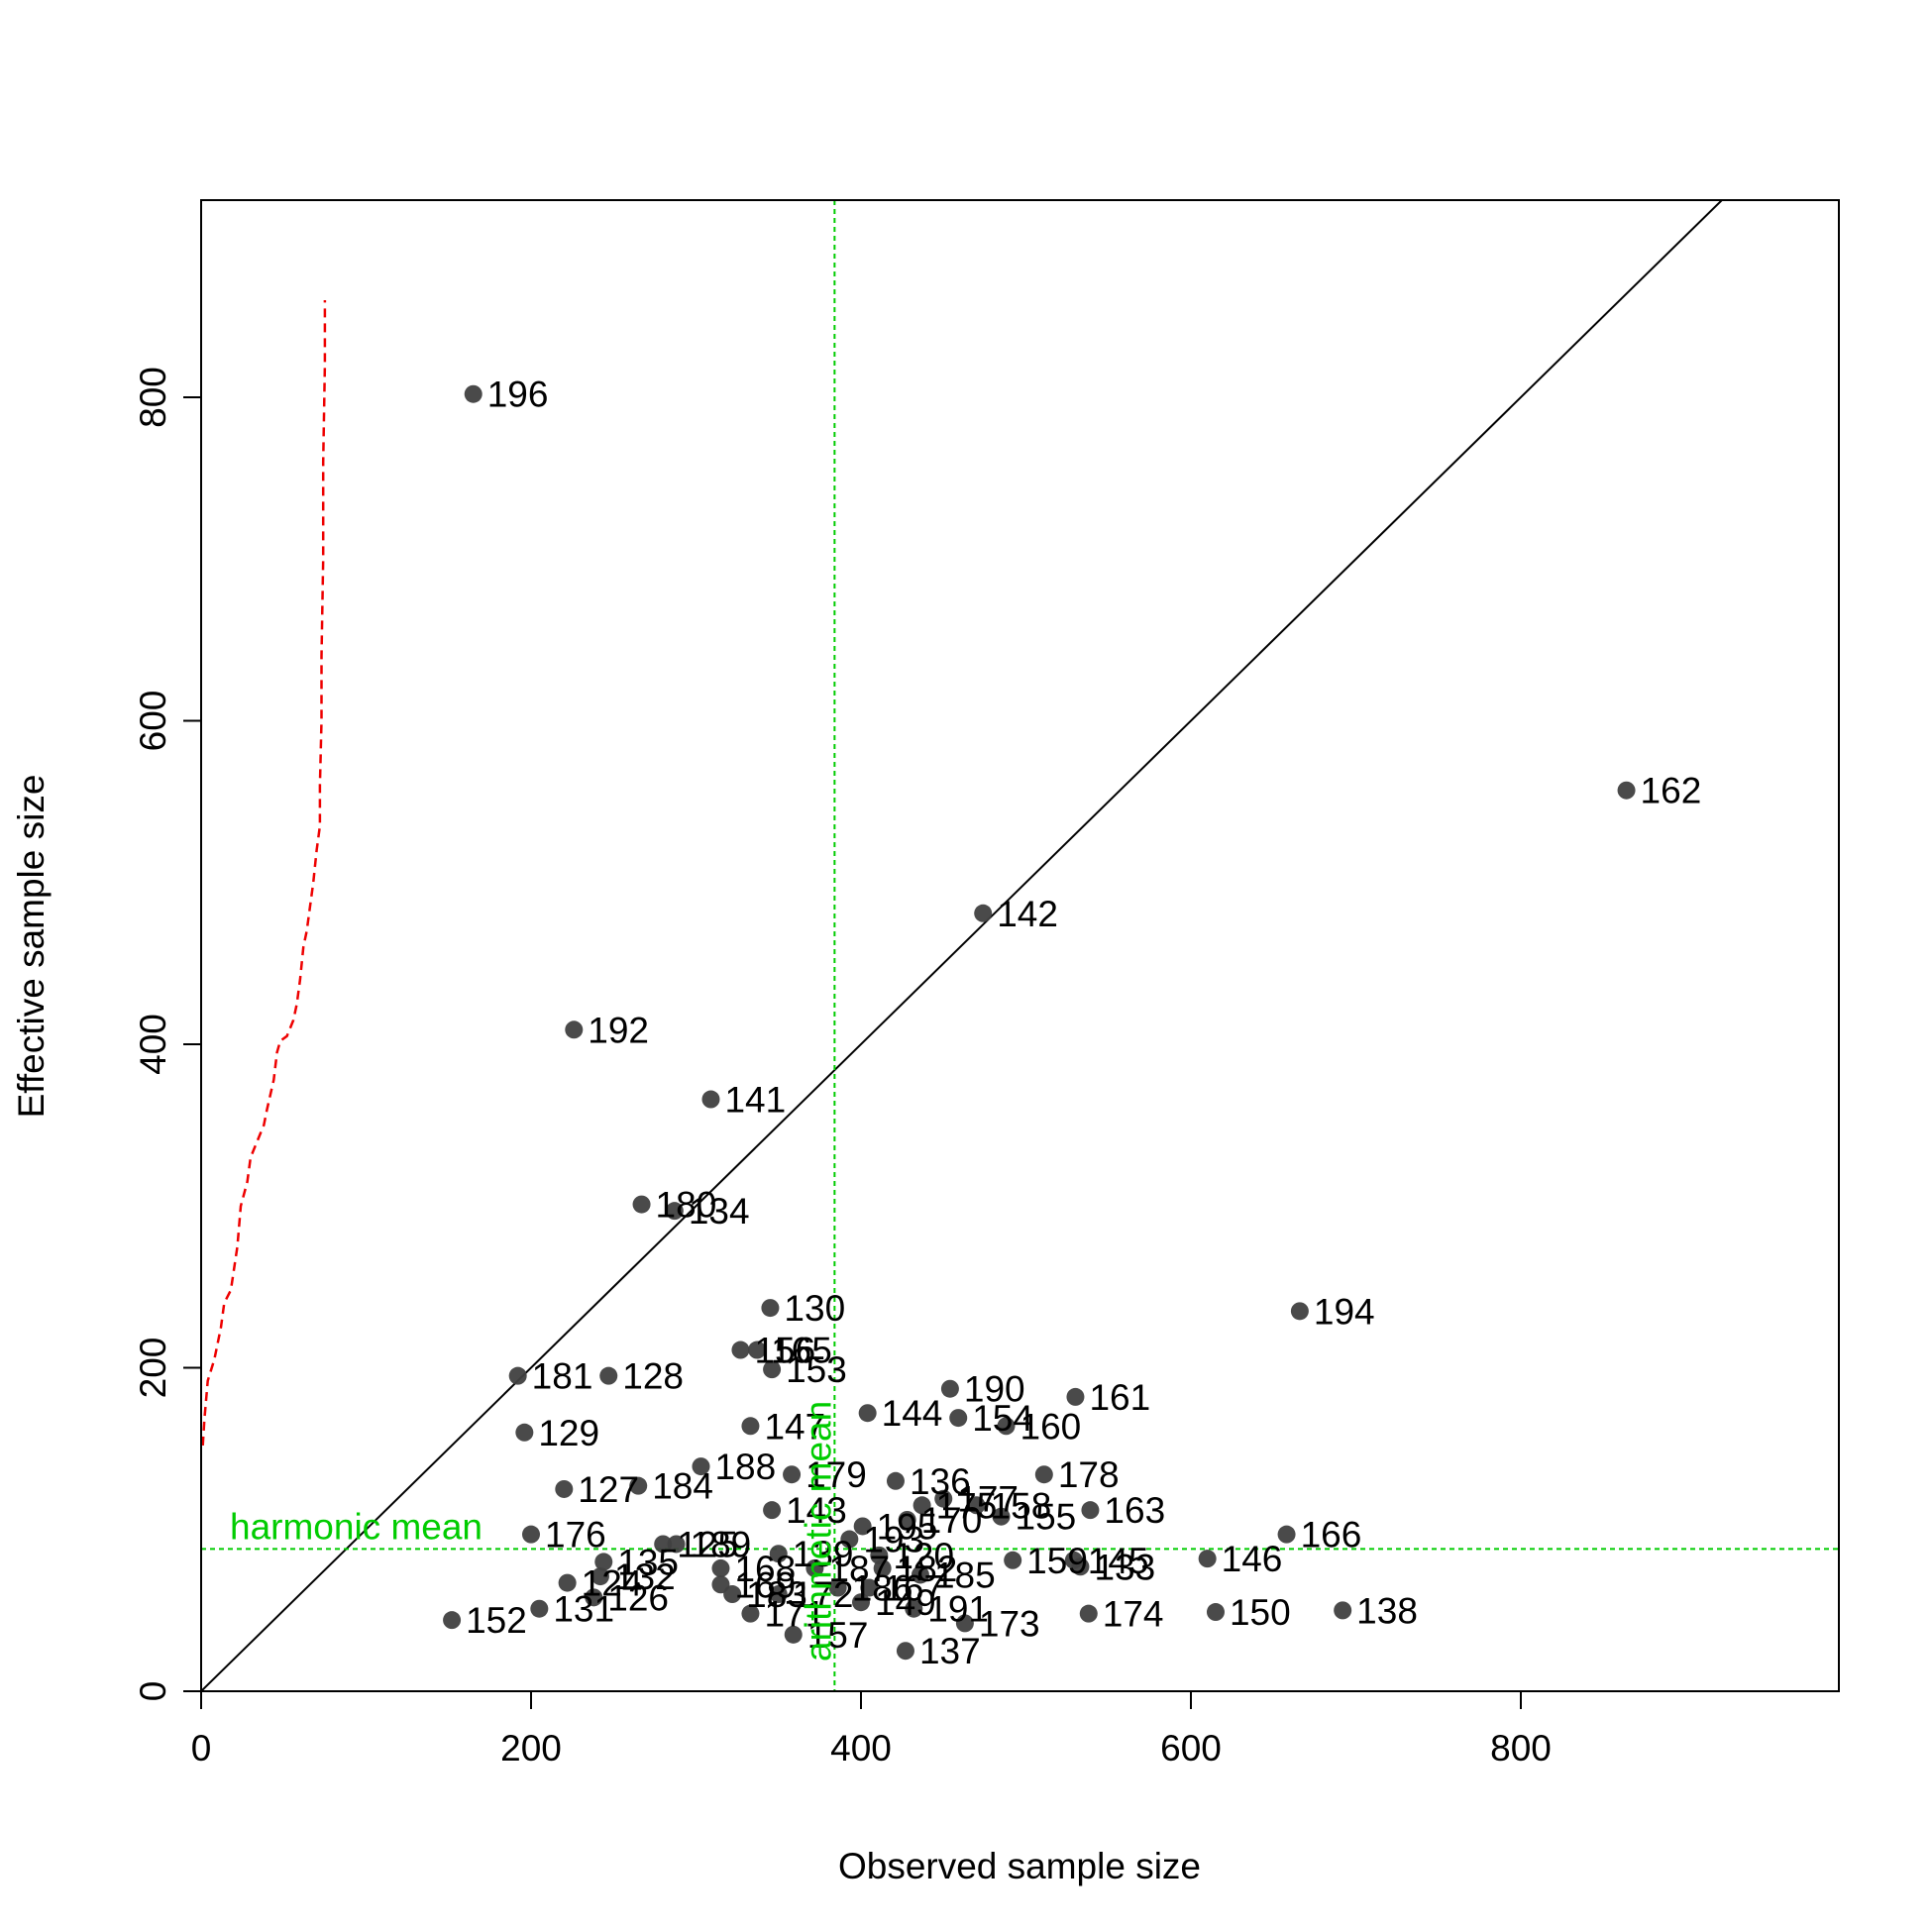 The width and height of the screenshot is (1932, 1932). I want to click on point-label-146: 146, so click(1252, 1559).